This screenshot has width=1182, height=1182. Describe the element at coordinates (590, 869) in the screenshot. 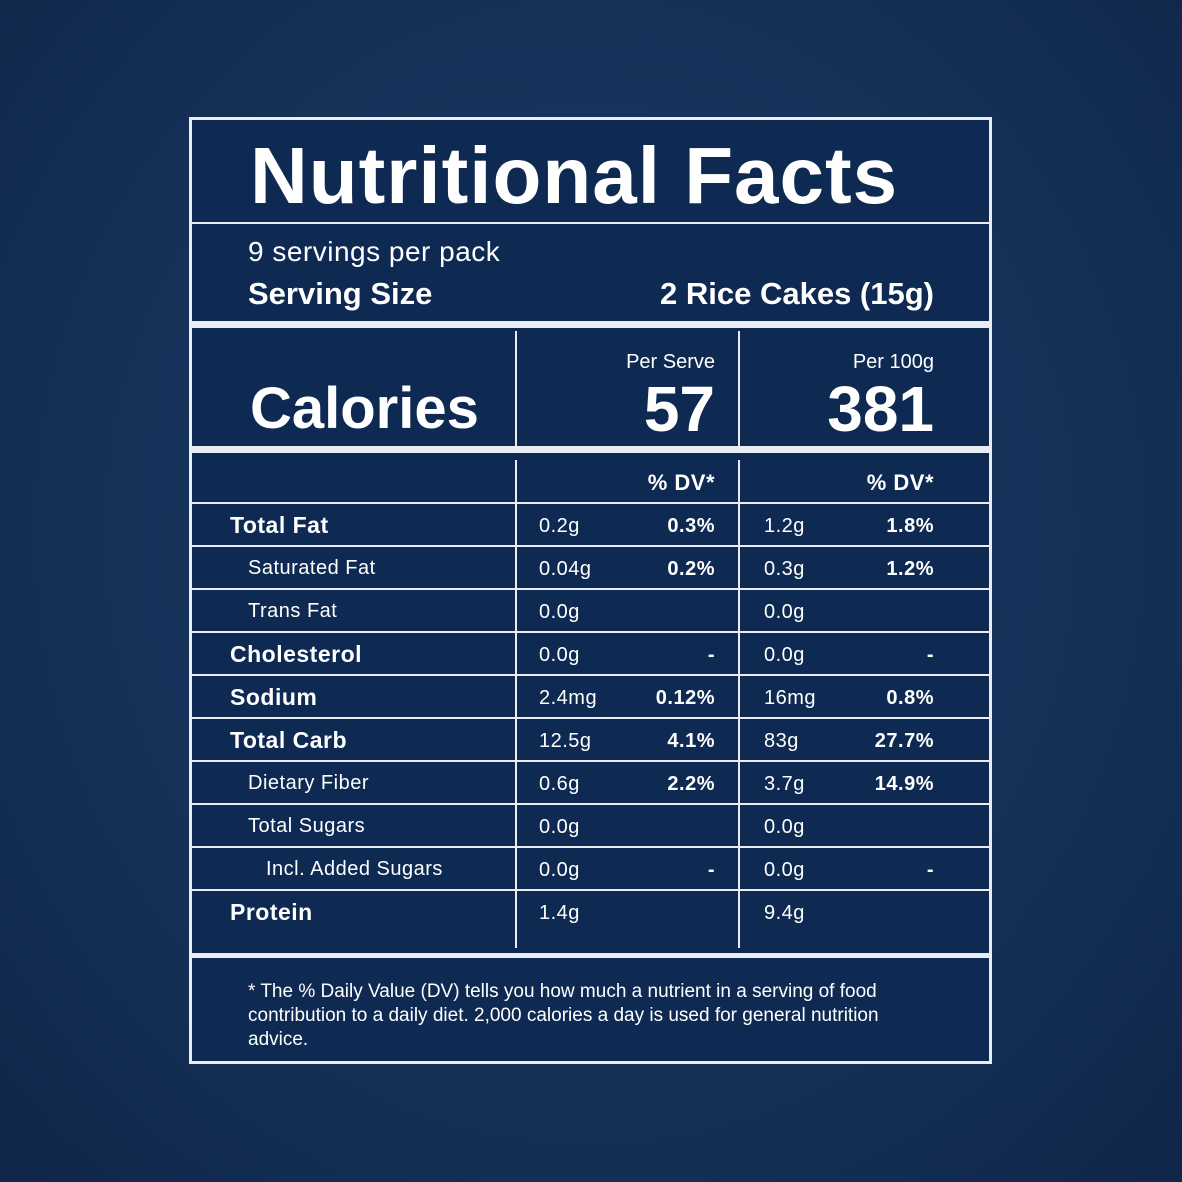

I see `table-row: Incl. Added Sugars 0.0g - 0.0g -` at that location.